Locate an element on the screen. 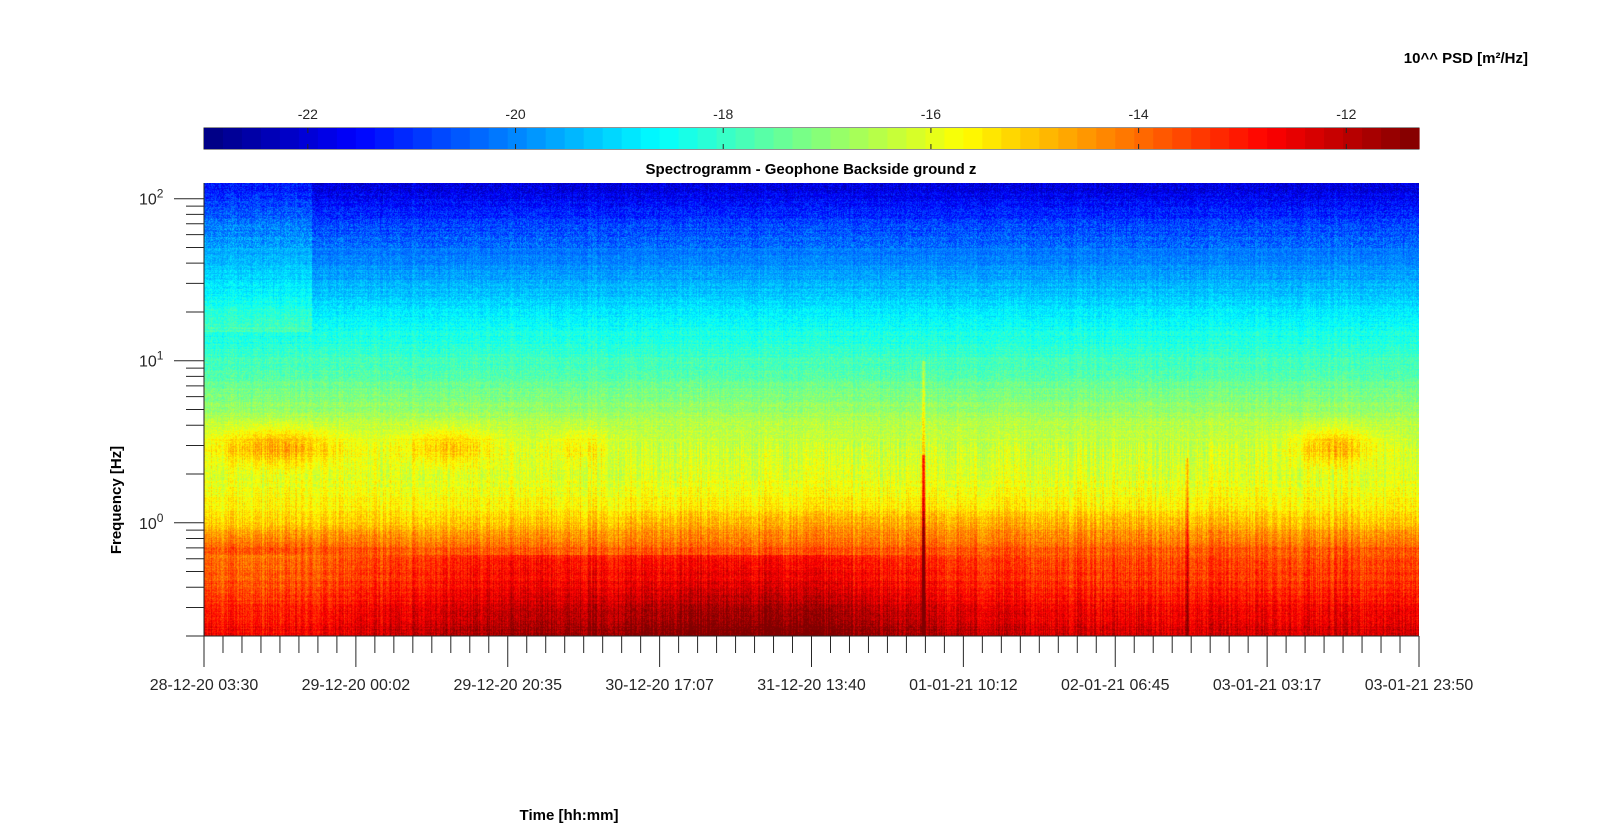 The width and height of the screenshot is (1597, 838). y-tick-label: 10² is located at coordinates (151, 198).